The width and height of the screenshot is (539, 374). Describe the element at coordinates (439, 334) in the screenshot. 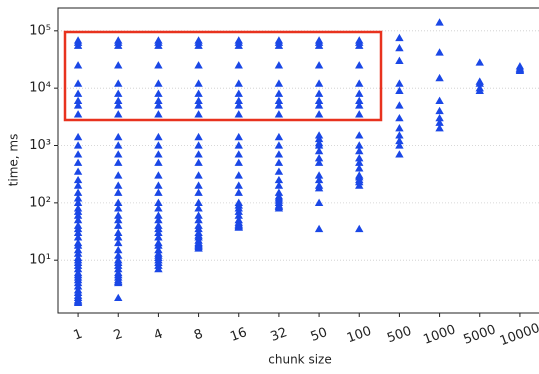

I see `x-tick-label: 1000` at that location.